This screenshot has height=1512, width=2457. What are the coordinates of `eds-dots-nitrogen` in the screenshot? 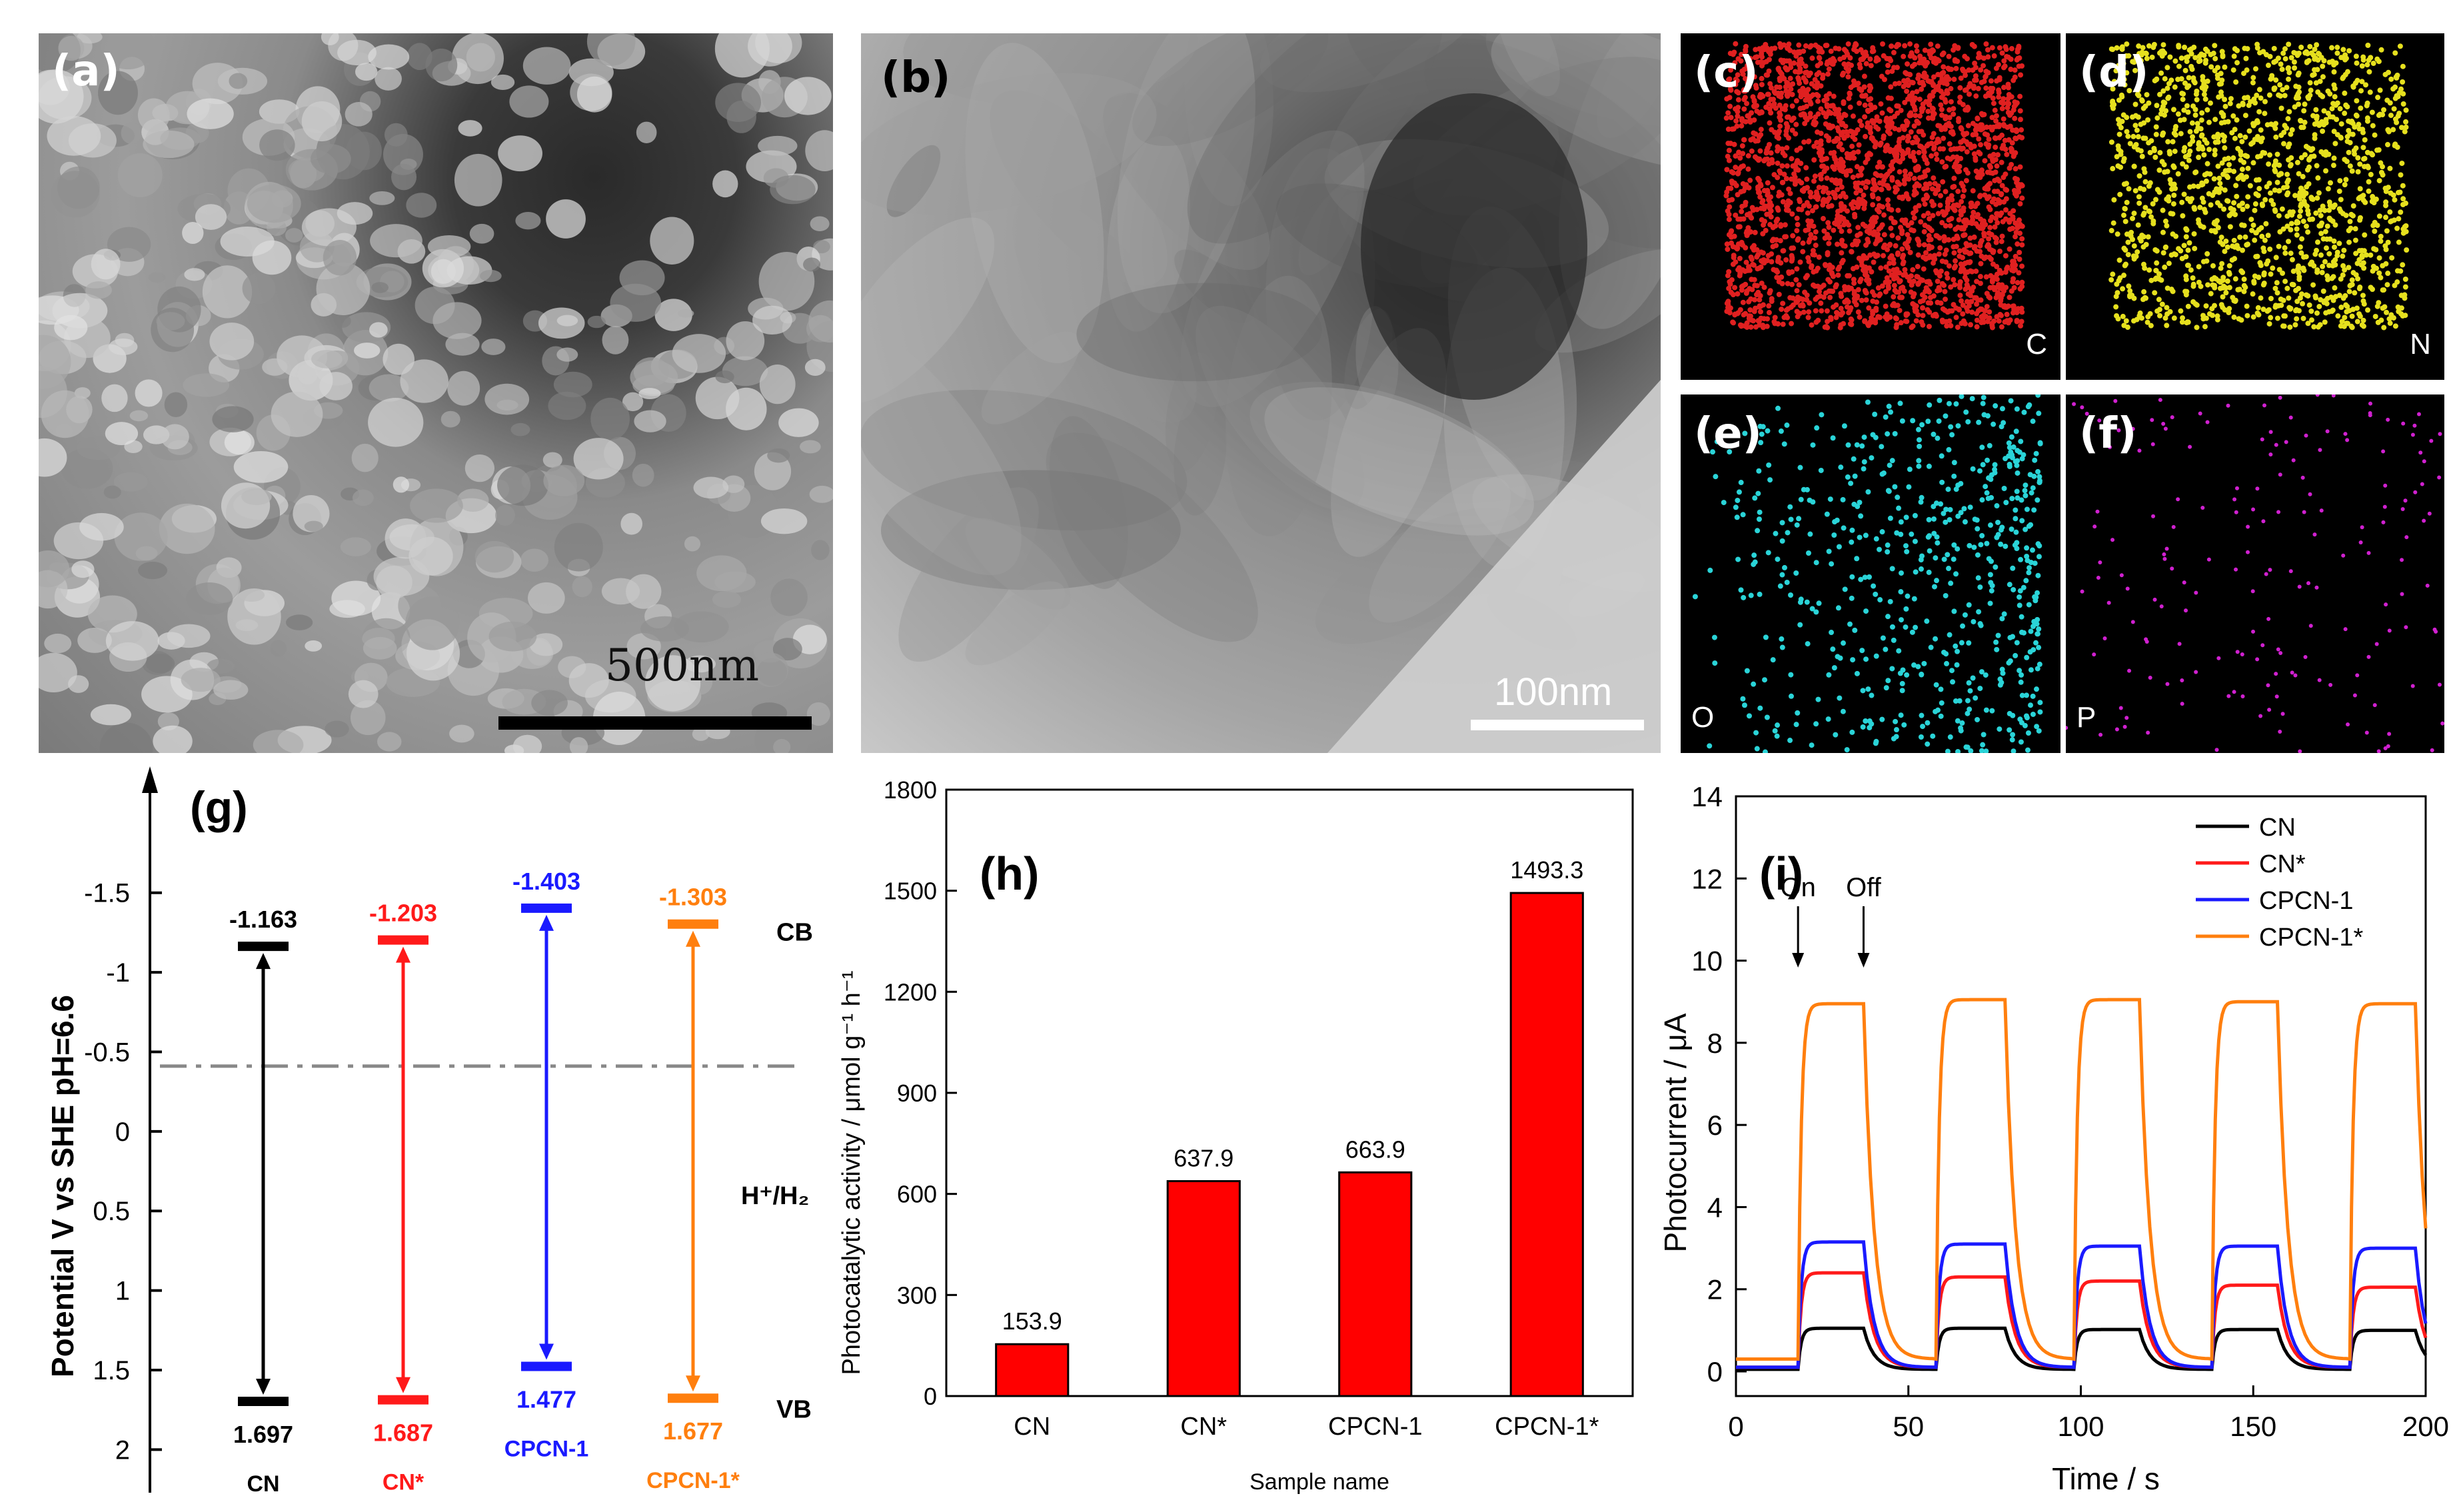 It's located at (2259, 186).